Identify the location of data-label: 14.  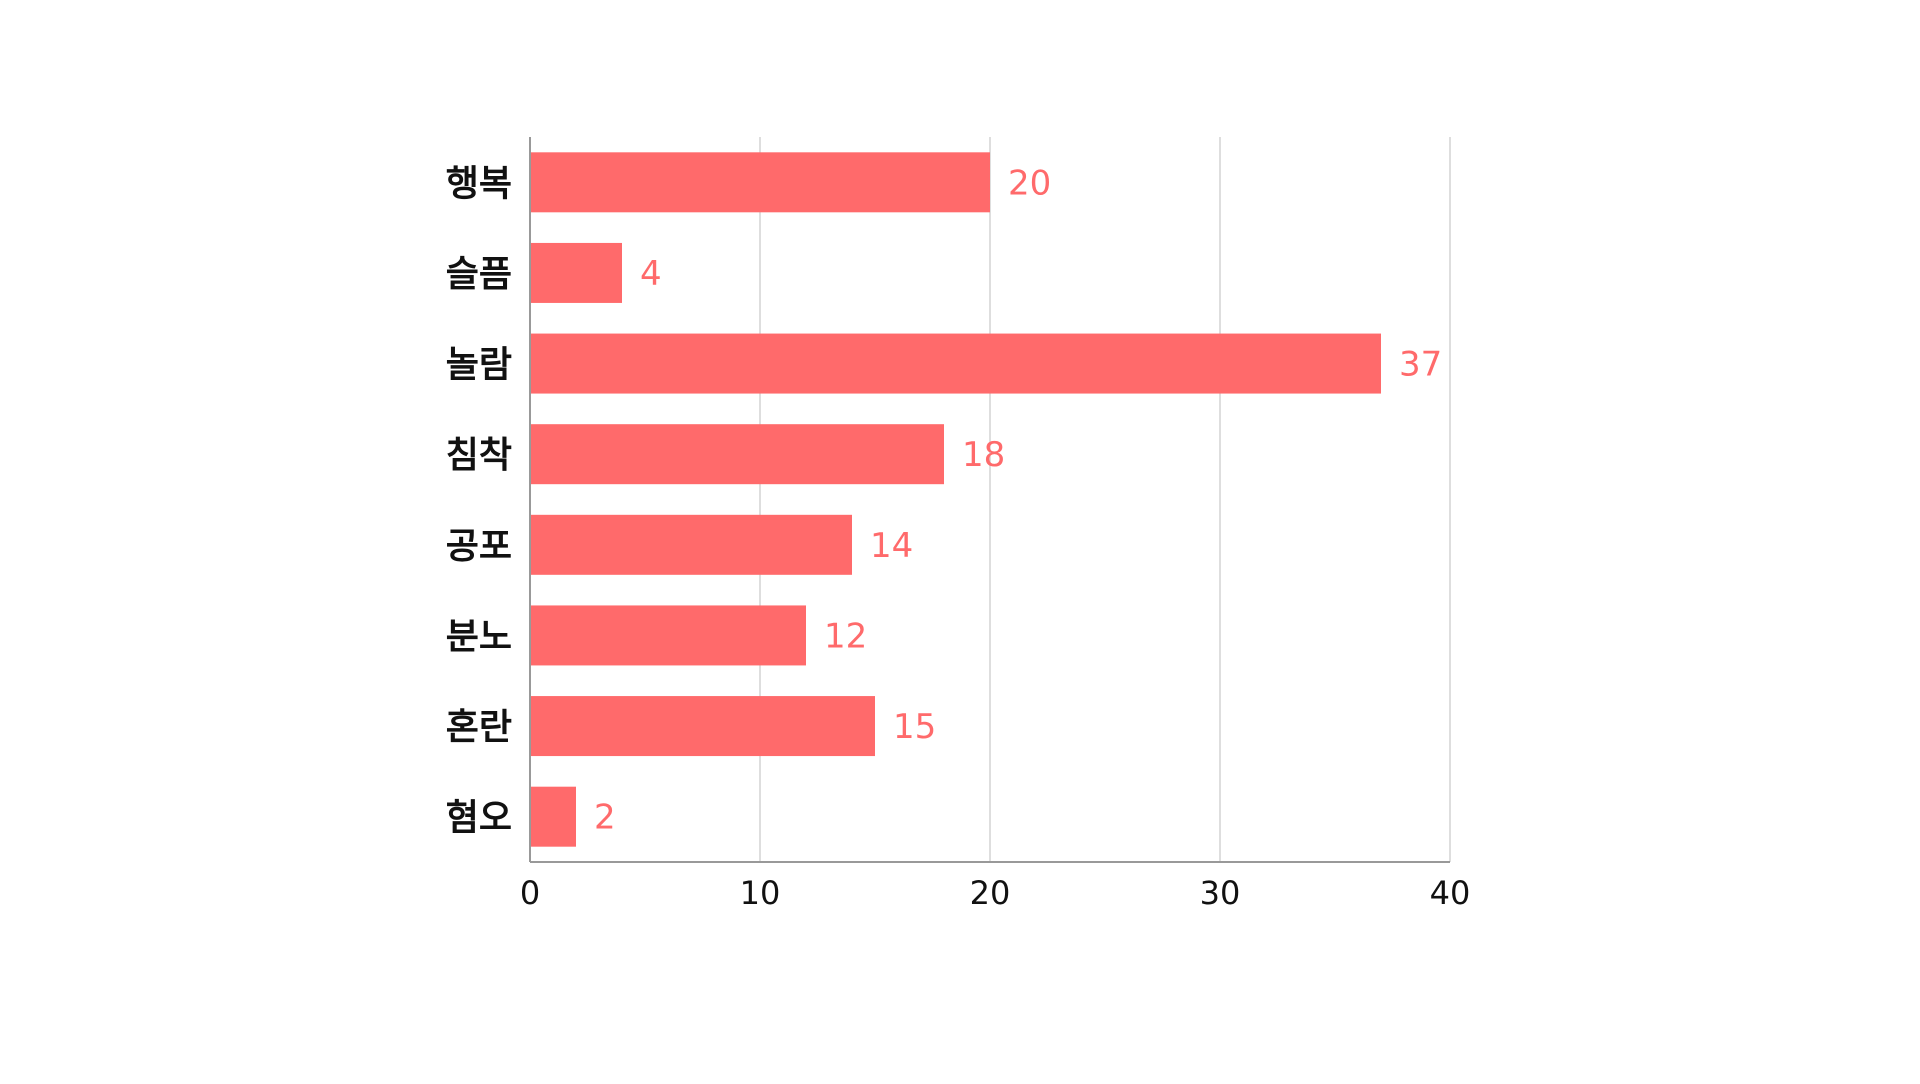
(891, 546).